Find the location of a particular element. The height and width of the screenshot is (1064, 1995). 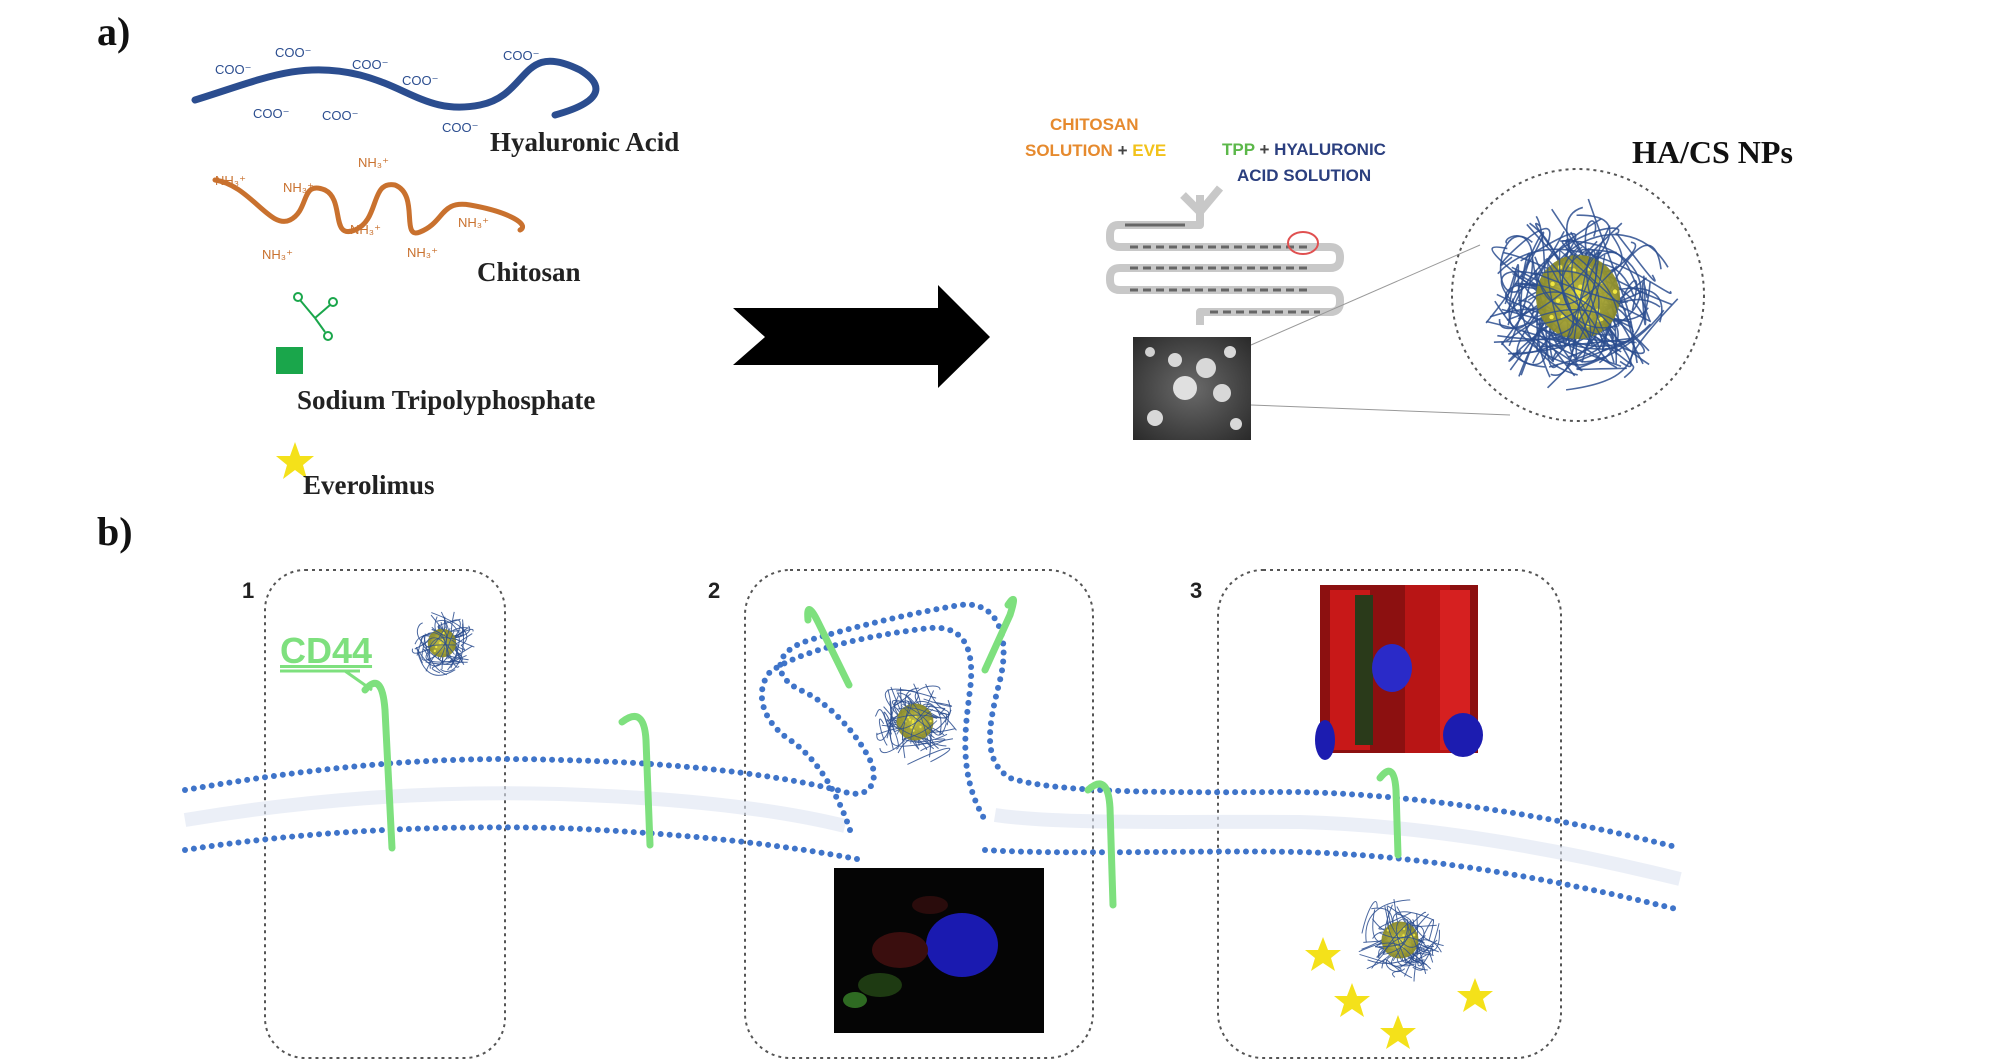

acid-solution-line2: ACID SOLUTION is located at coordinates (1304, 176).